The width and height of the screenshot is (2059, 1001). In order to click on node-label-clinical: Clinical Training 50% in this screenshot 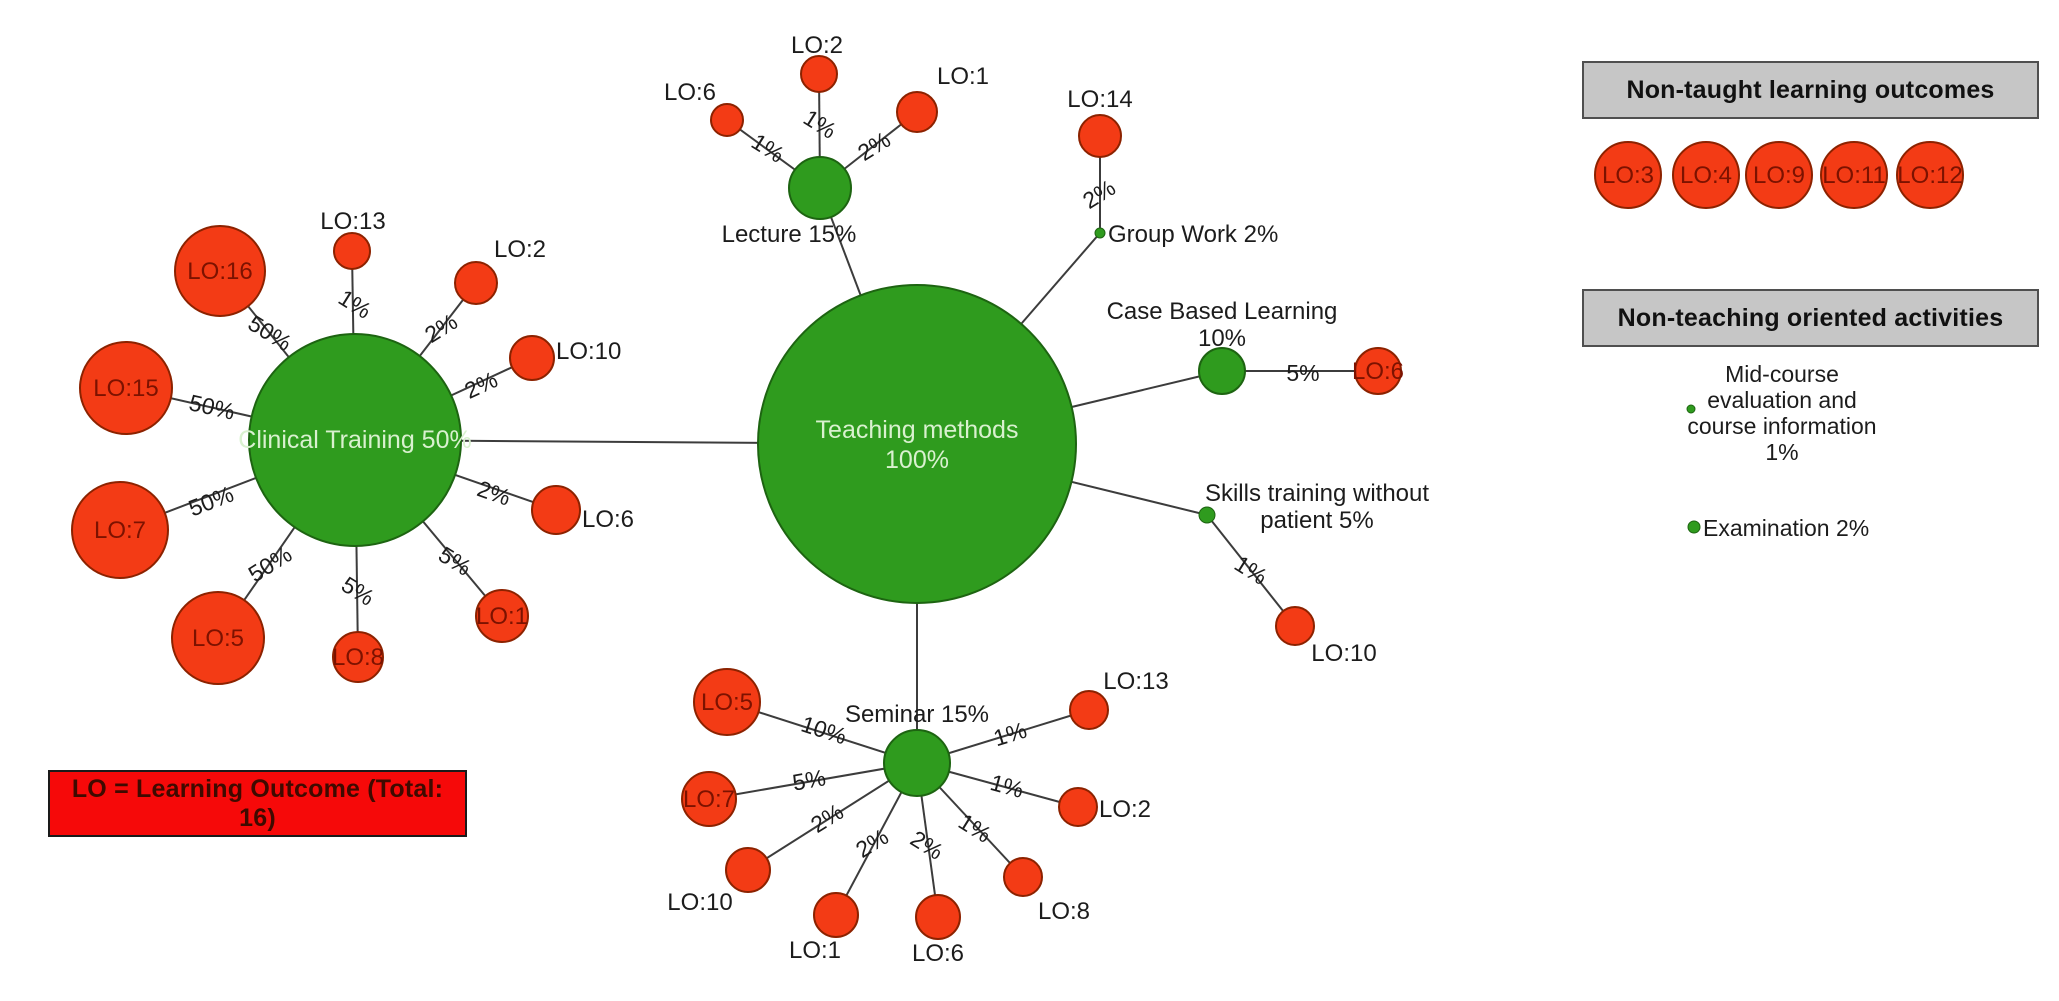, I will do `click(354, 440)`.